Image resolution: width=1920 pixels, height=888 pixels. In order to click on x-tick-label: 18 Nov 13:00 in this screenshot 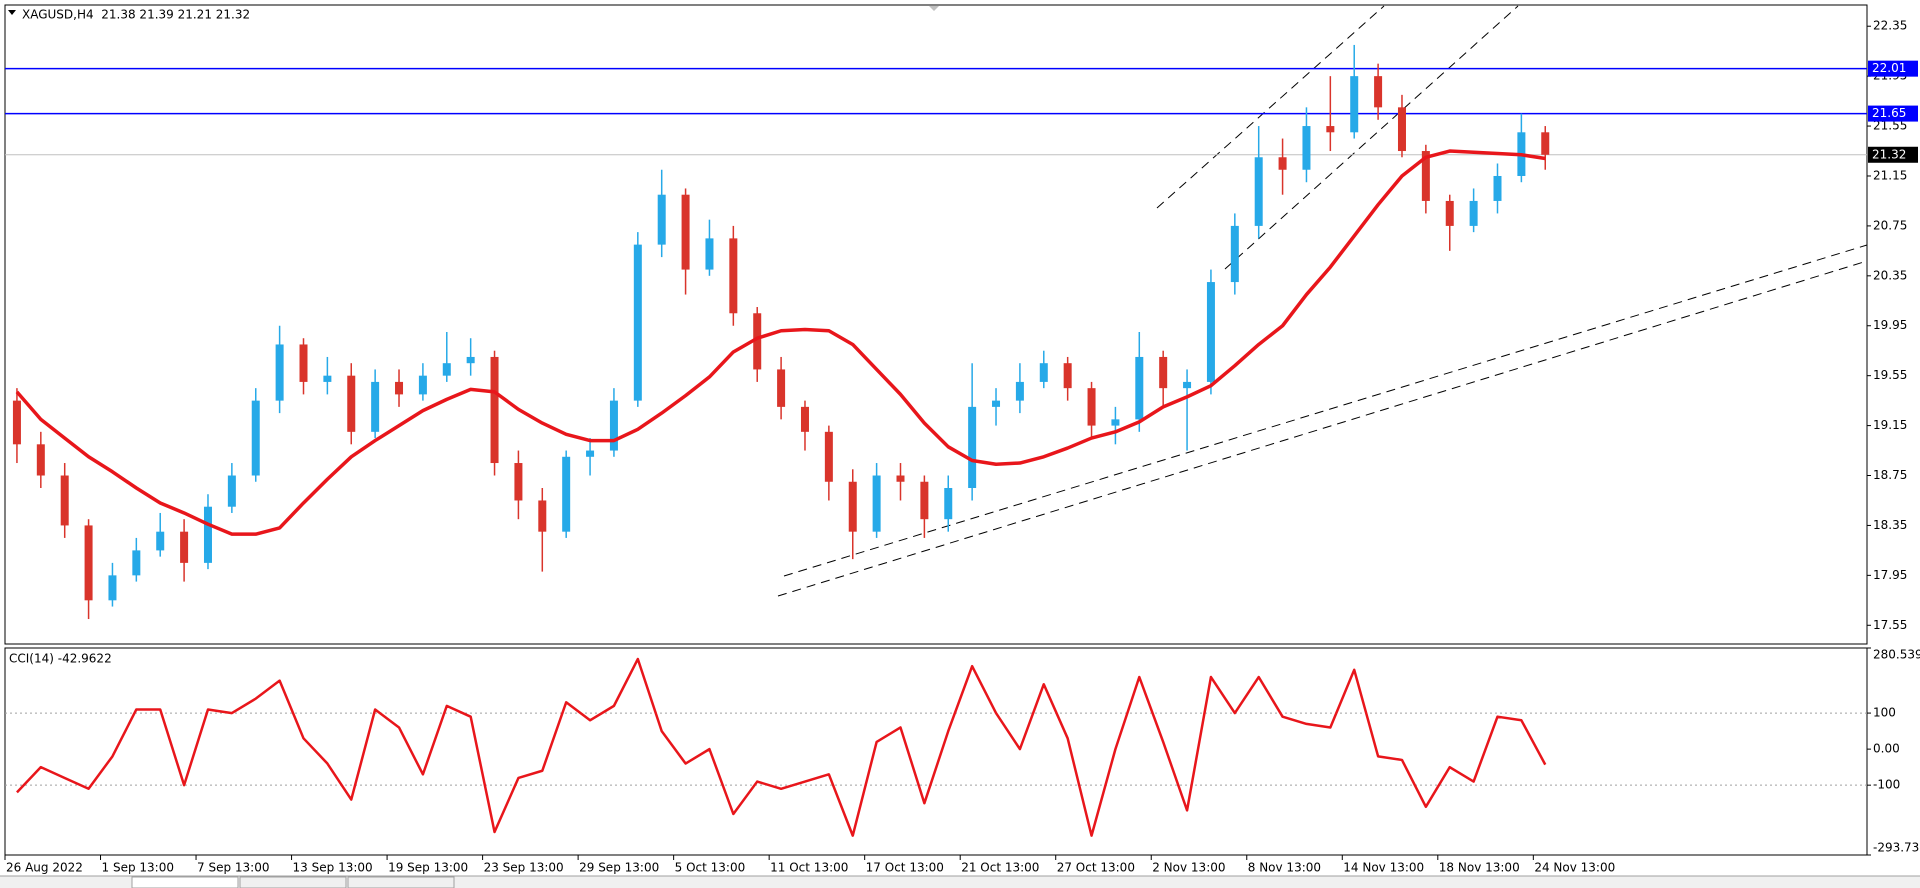, I will do `click(1479, 868)`.